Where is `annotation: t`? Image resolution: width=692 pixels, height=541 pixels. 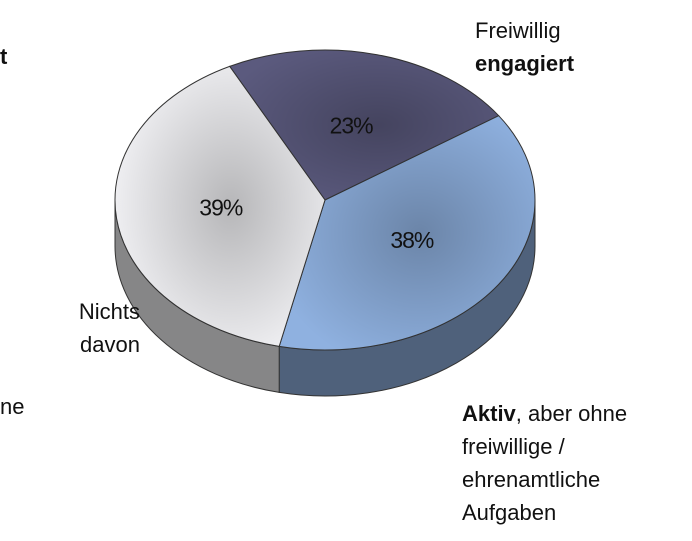 annotation: t is located at coordinates (4, 56).